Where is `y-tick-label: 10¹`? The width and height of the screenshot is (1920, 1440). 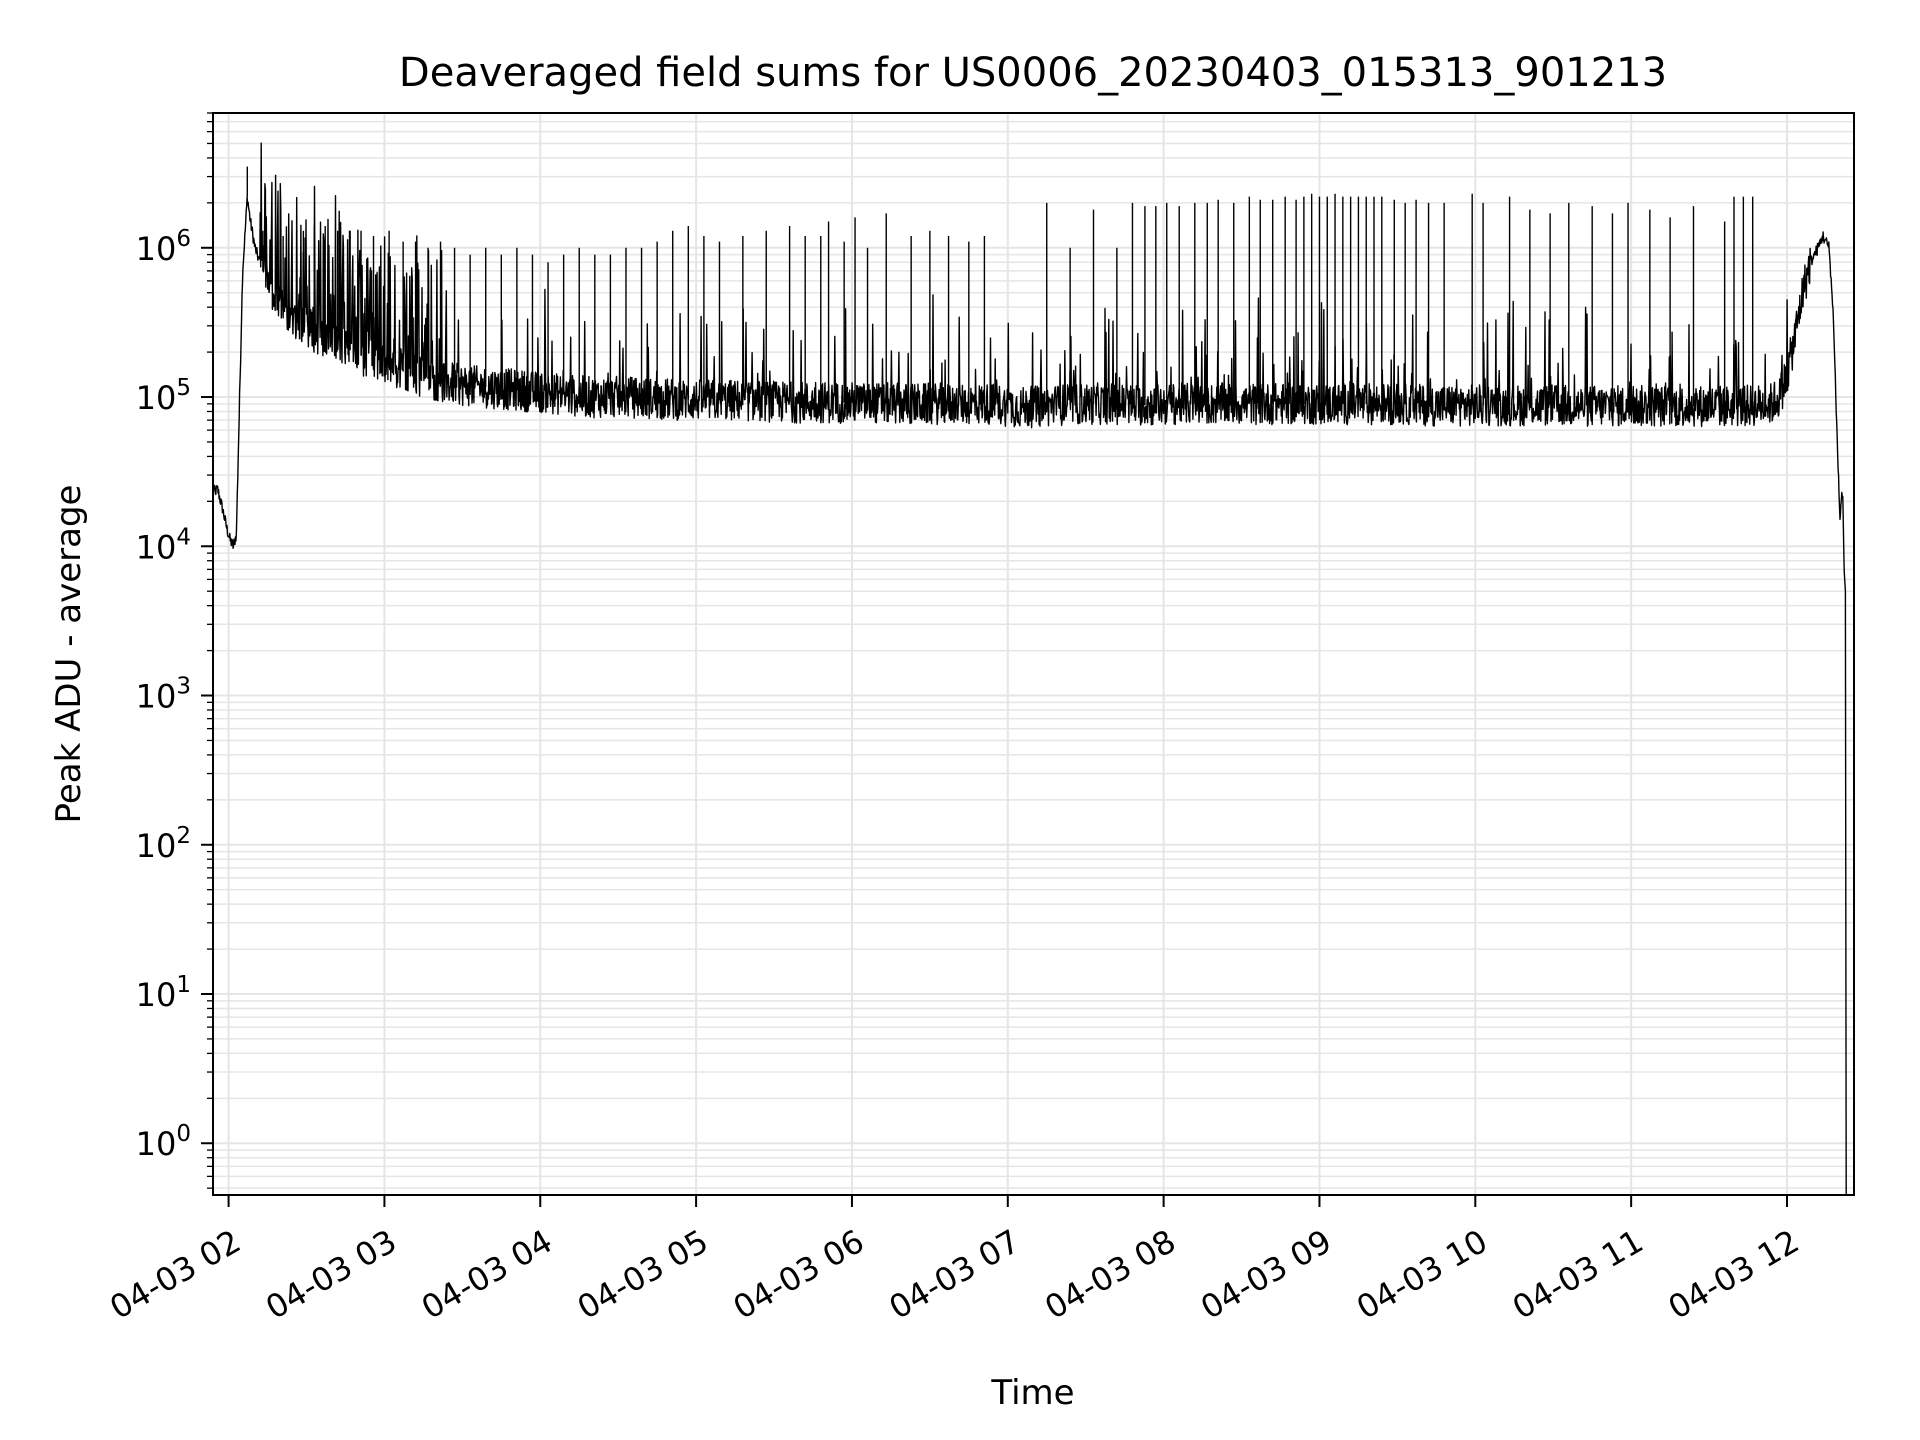
y-tick-label: 10¹ is located at coordinates (163, 993).